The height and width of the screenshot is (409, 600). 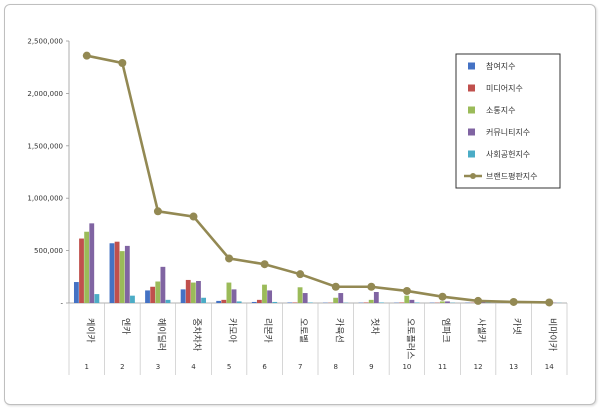 What do you see at coordinates (45, 199) in the screenshot?
I see `y-tick-label: 1,000,000` at bounding box center [45, 199].